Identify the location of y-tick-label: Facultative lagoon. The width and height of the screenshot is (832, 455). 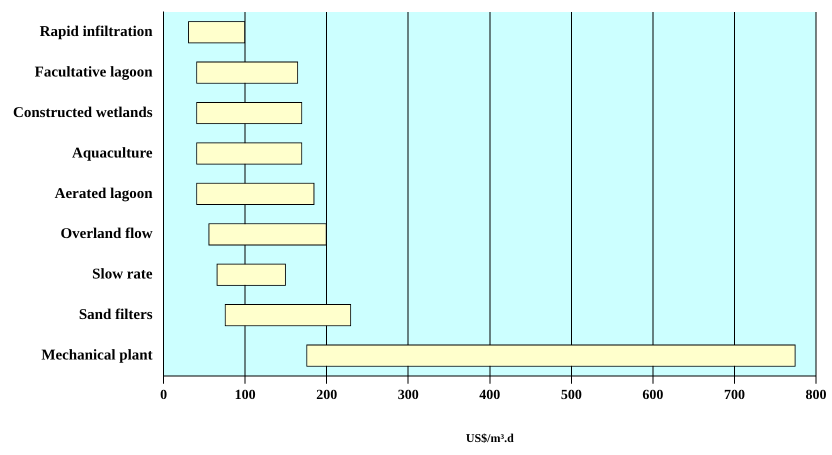
(94, 72).